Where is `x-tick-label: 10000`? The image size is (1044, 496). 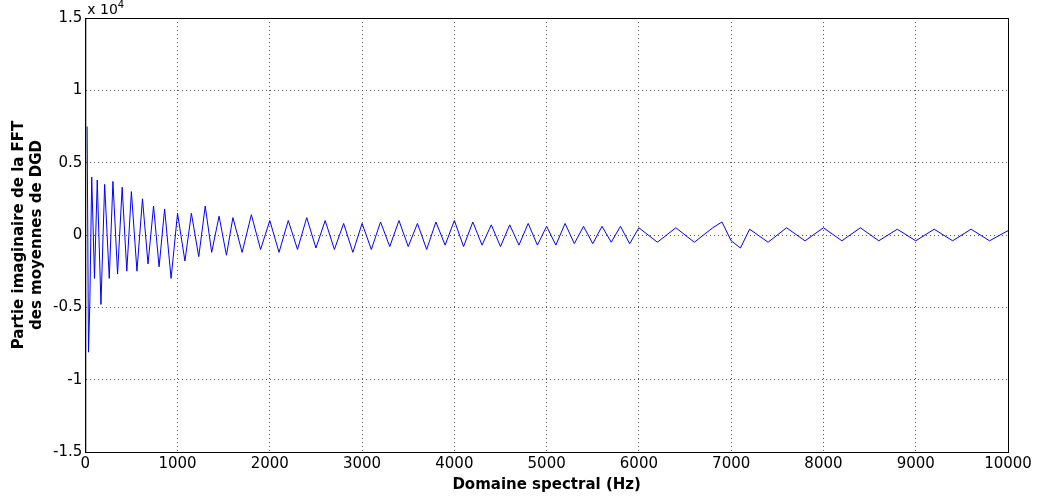 x-tick-label: 10000 is located at coordinates (1008, 462).